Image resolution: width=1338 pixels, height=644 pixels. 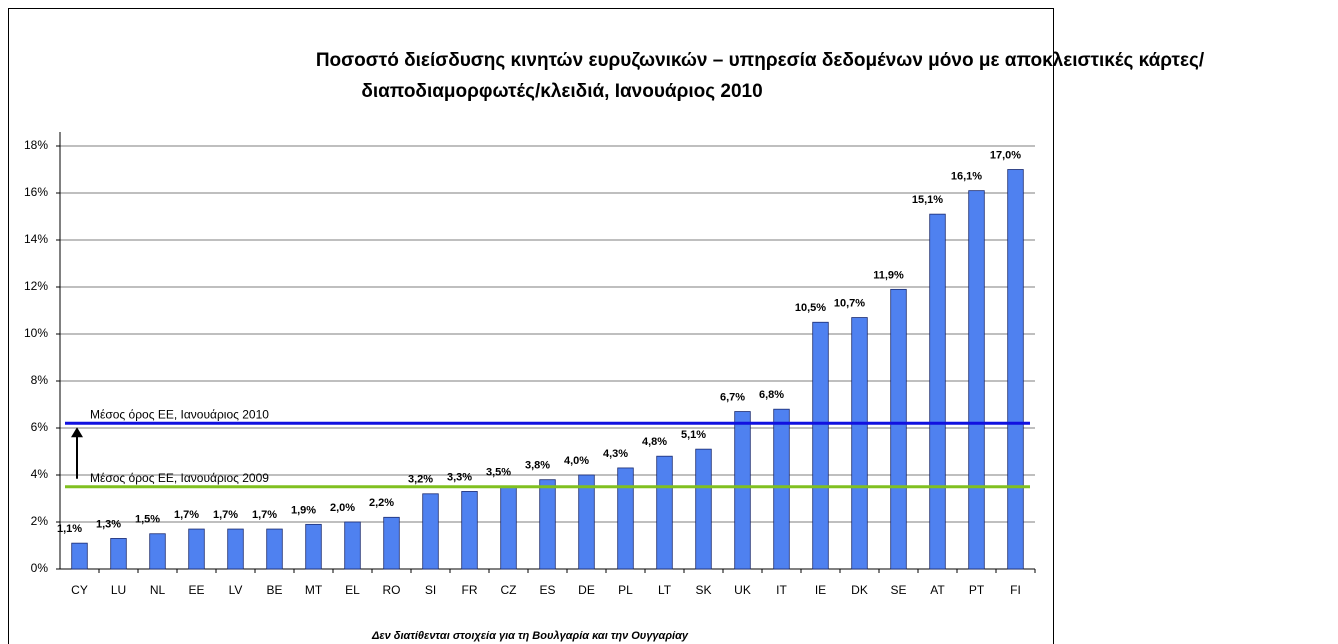 What do you see at coordinates (392, 590) in the screenshot?
I see `x-tick-label: RO` at bounding box center [392, 590].